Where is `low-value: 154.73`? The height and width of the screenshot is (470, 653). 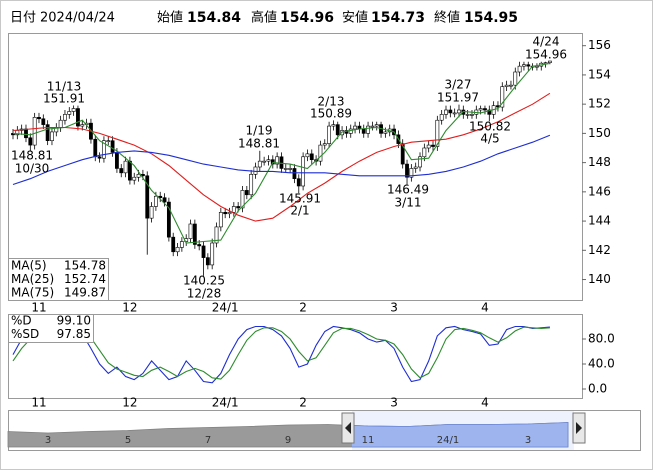 low-value: 154.73 is located at coordinates (398, 18).